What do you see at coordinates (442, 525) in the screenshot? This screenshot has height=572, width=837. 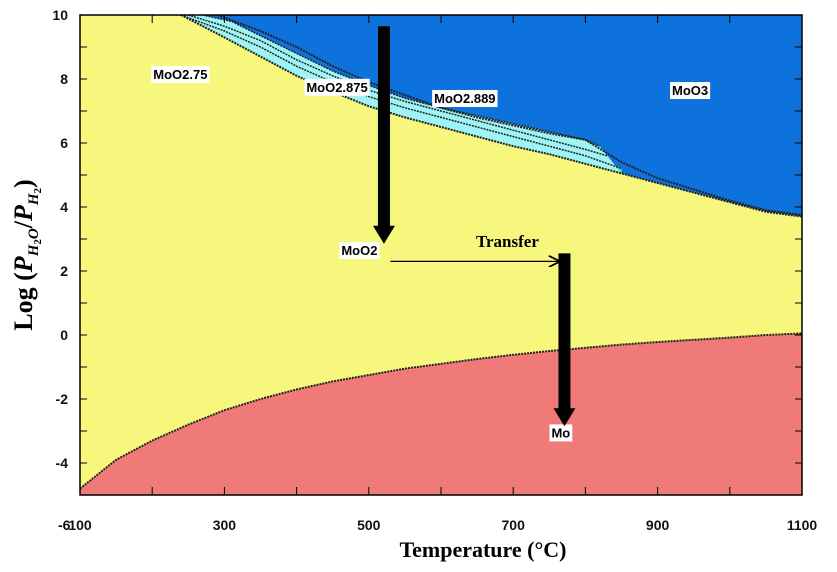 I see `x-tick-labels: 100 300 500 700 900 1100` at bounding box center [442, 525].